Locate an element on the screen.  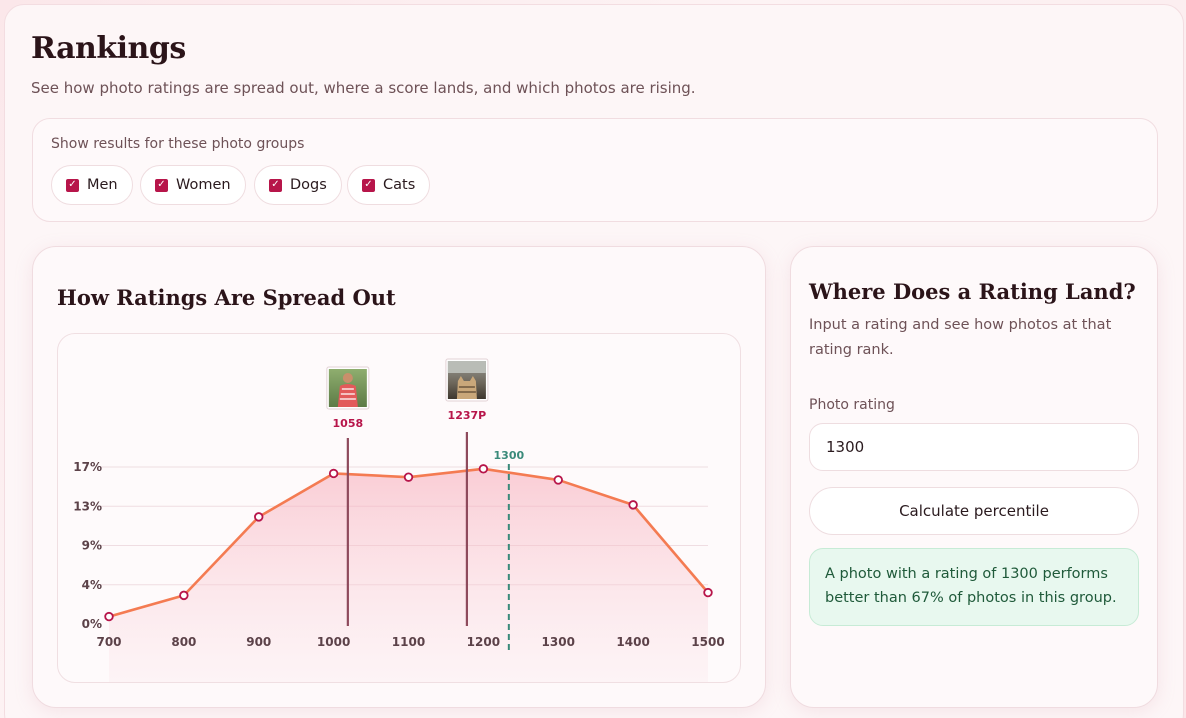
rating-land-title: Where Does a Rating Land? is located at coordinates (972, 291).